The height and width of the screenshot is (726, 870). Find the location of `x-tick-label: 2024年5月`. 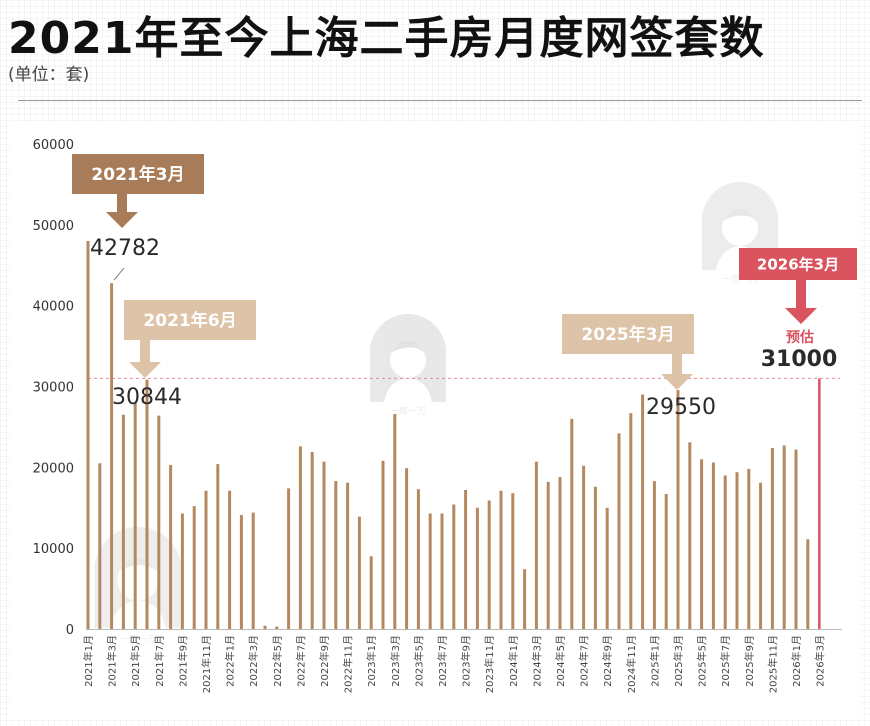

x-tick-label: 2024年5月 is located at coordinates (560, 661).